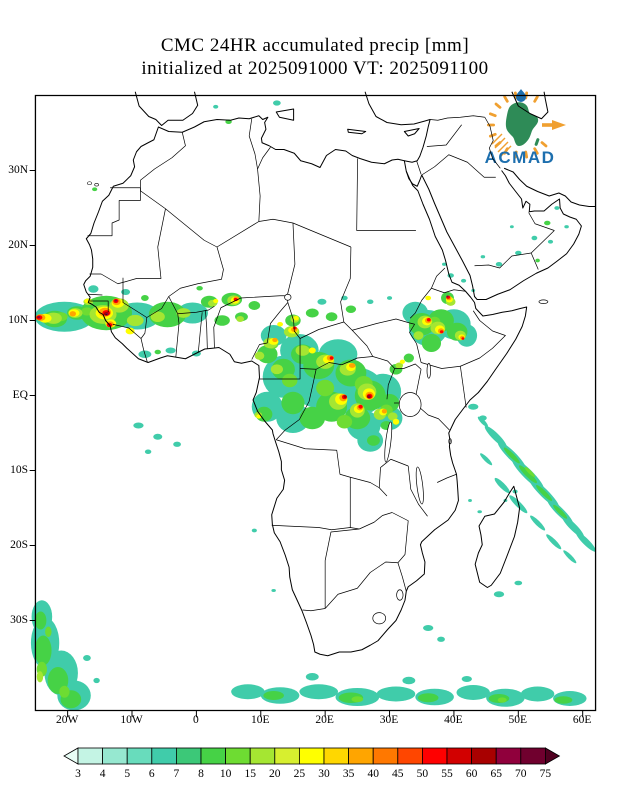 This screenshot has width=618, height=800. I want to click on colorbar-label-8: 8, so click(201, 774).